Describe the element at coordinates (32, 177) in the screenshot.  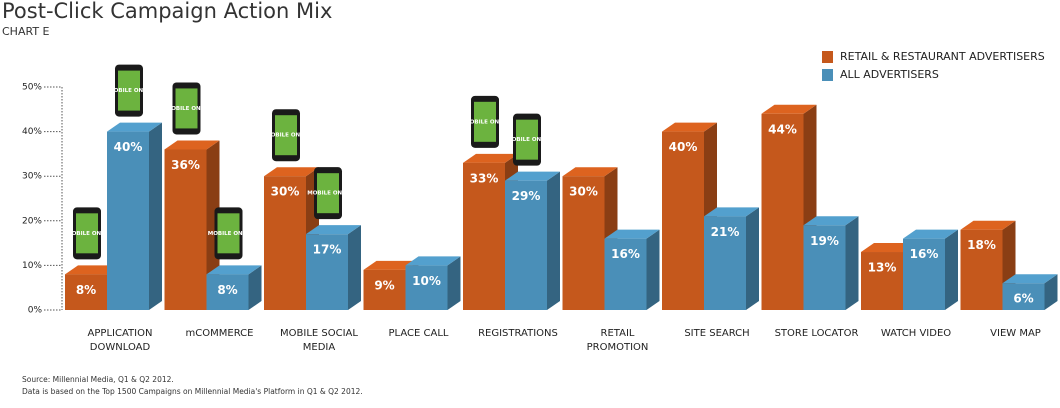
I see `y-tick-label: 30%` at that location.